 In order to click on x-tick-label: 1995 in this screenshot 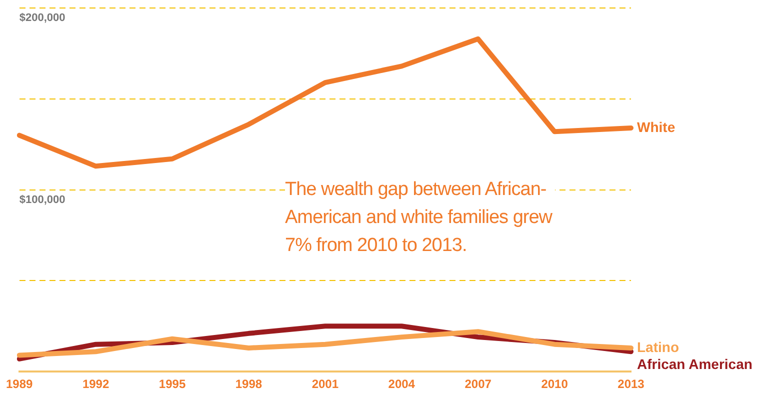, I will do `click(172, 384)`.